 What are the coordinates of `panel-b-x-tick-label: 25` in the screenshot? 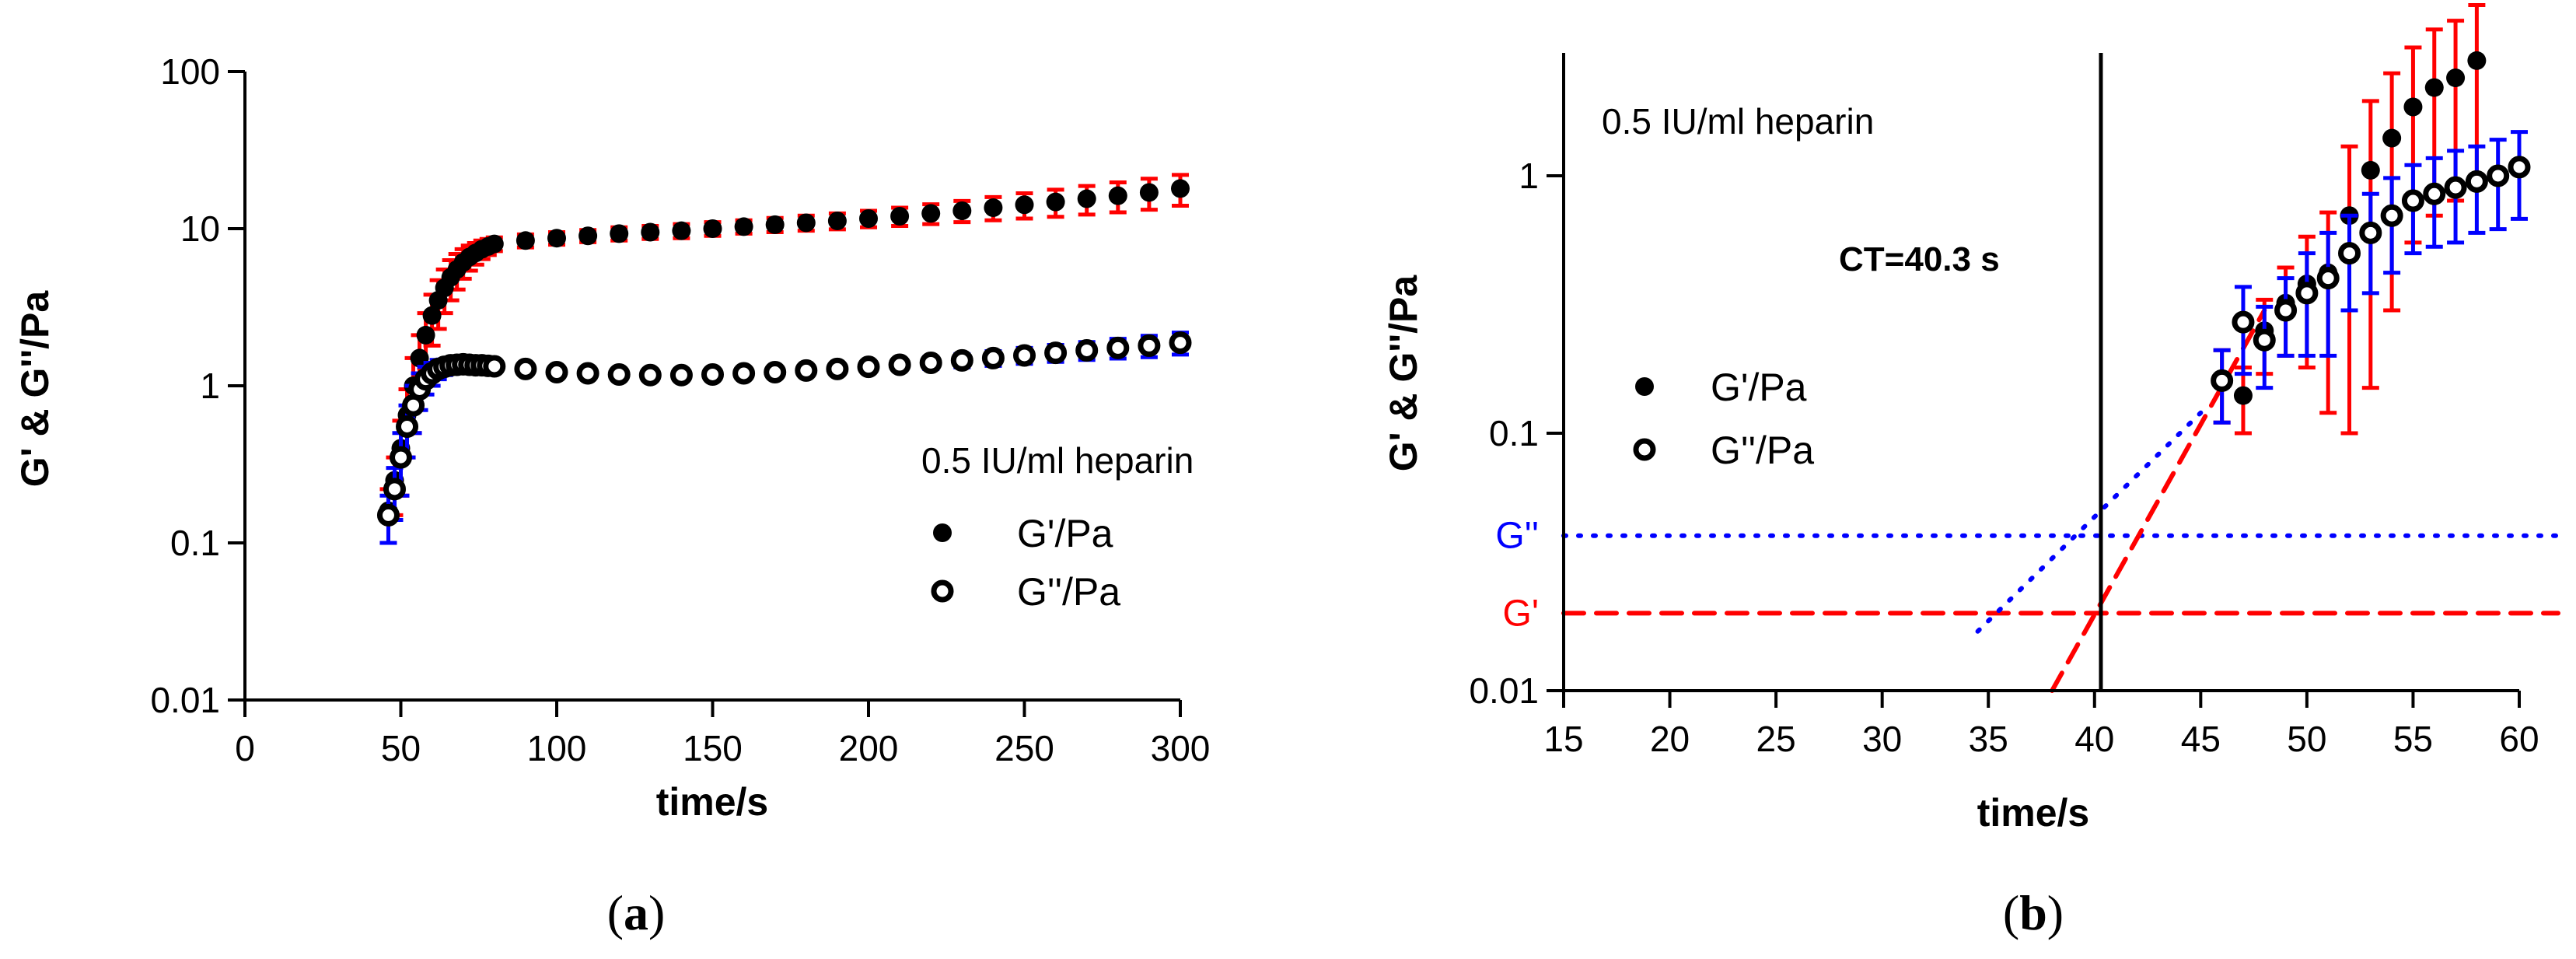 It's located at (1776, 739).